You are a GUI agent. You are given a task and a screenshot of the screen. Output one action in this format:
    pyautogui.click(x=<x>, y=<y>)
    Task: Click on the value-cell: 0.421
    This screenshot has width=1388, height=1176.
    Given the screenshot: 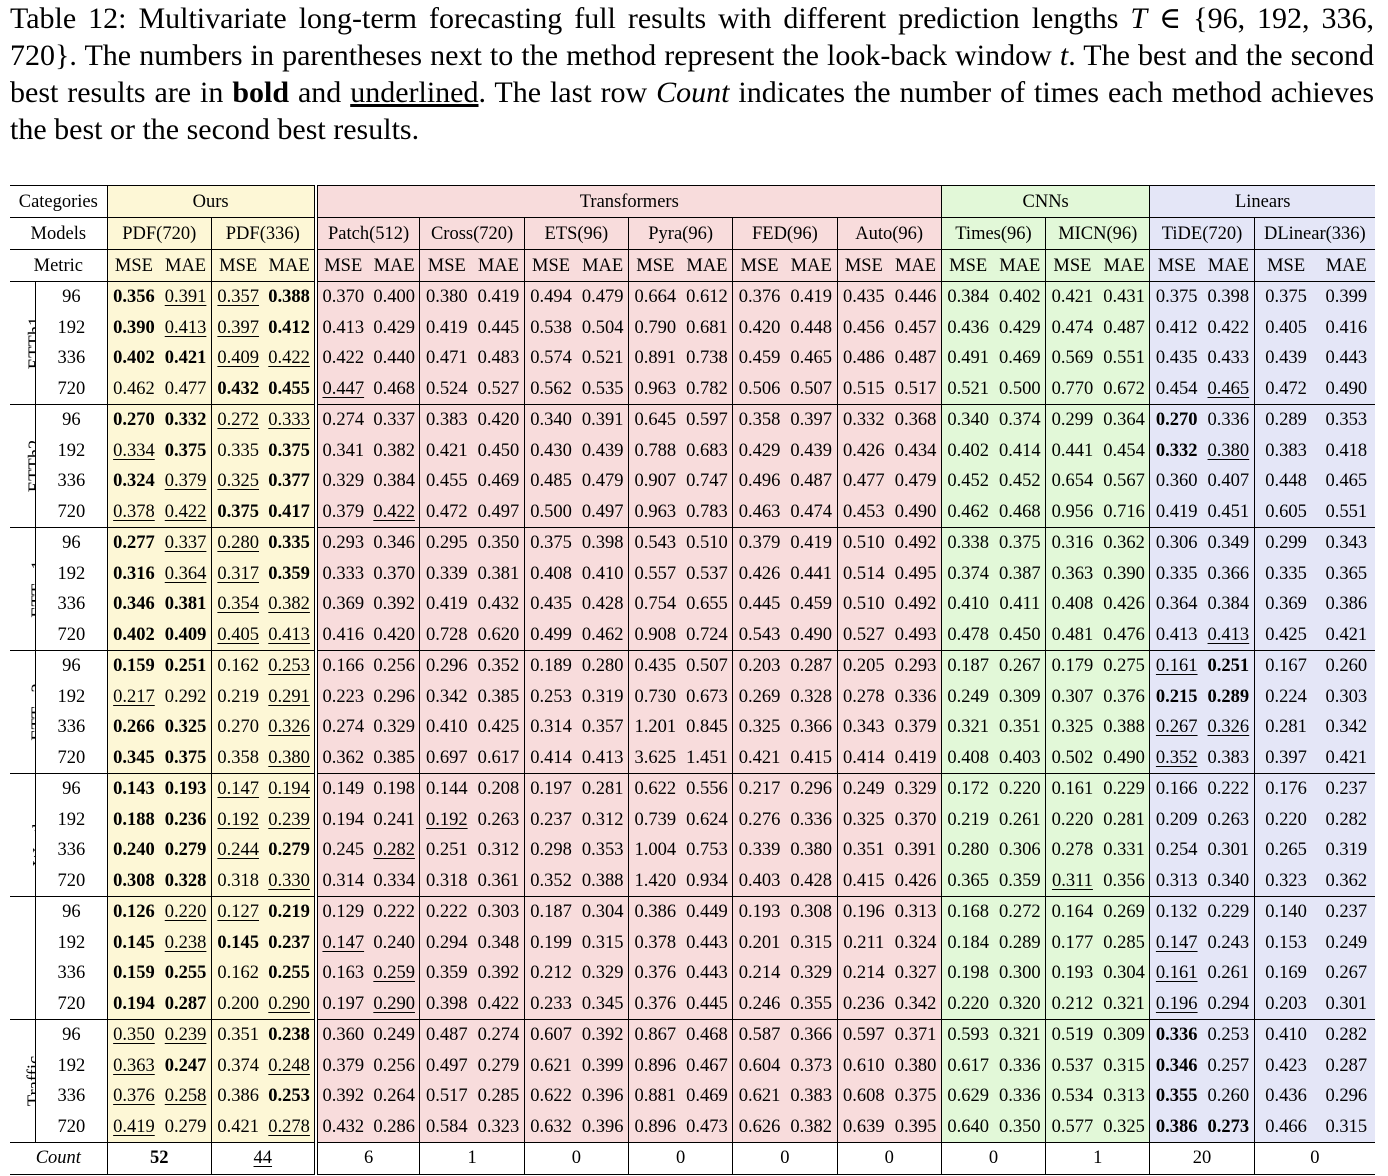 What is the action you would take?
    pyautogui.click(x=1072, y=297)
    